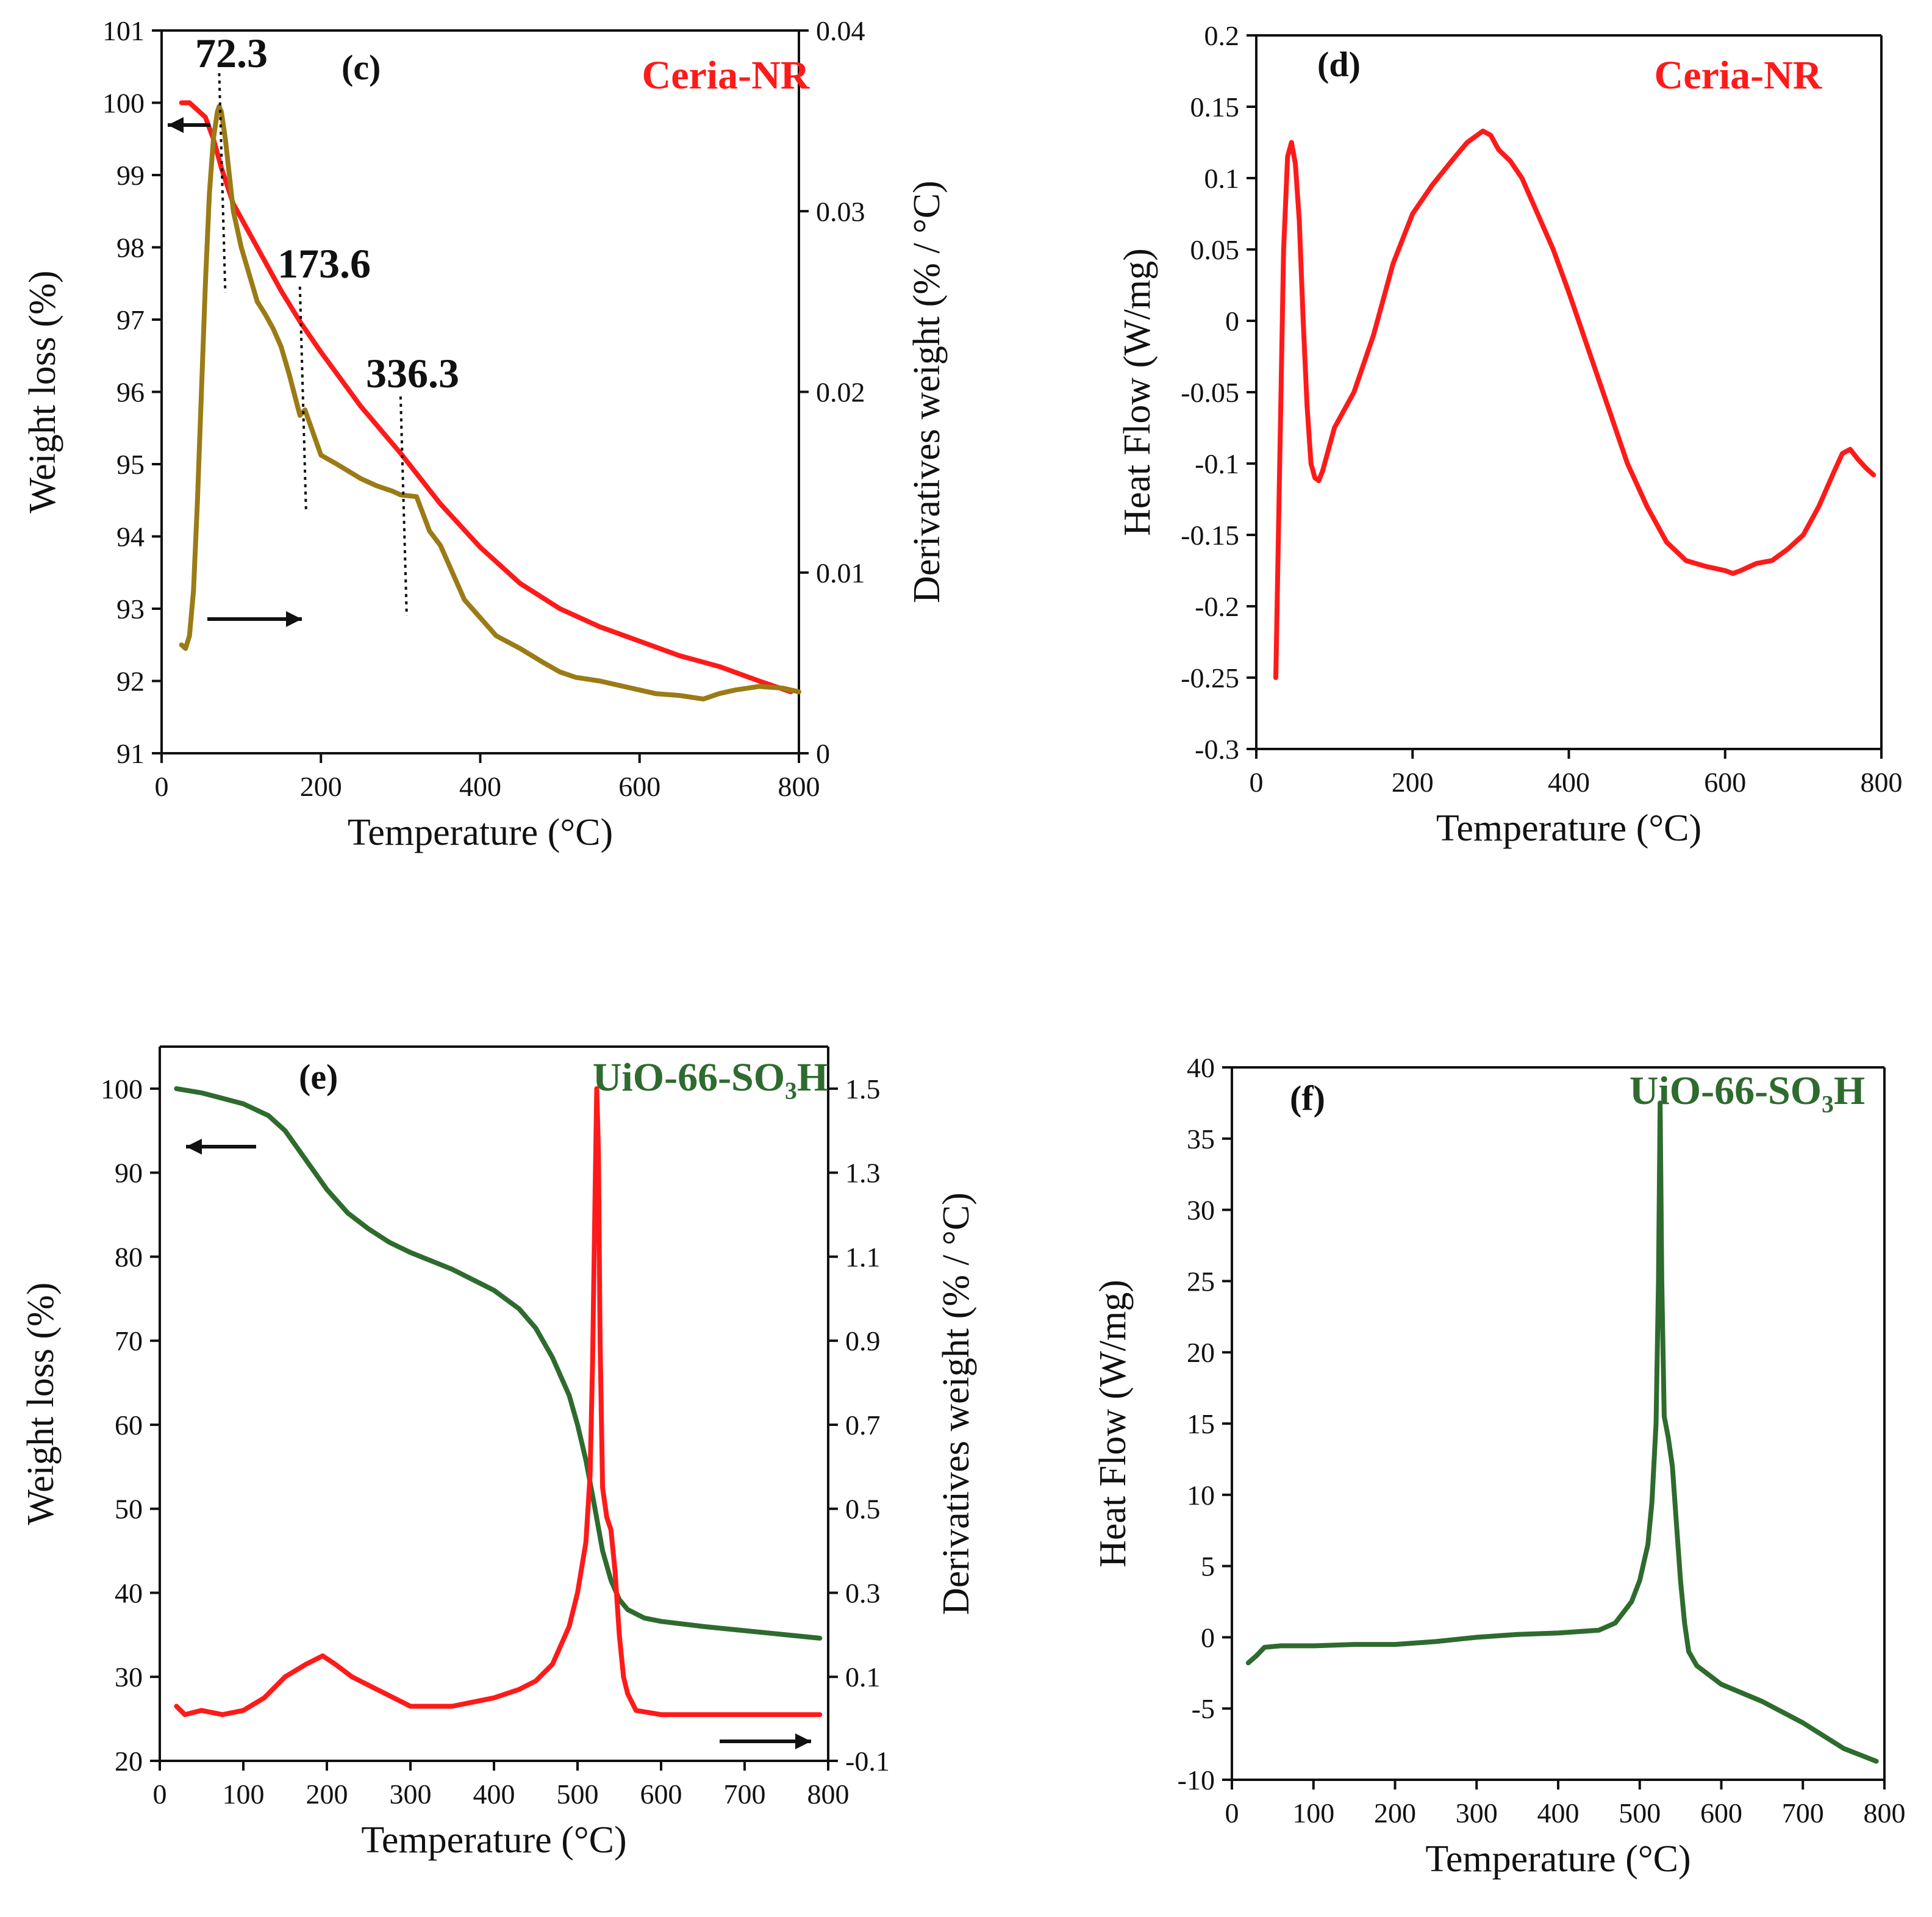  Describe the element at coordinates (863, 1592) in the screenshot. I see `y2-tick-label: 0.3` at that location.